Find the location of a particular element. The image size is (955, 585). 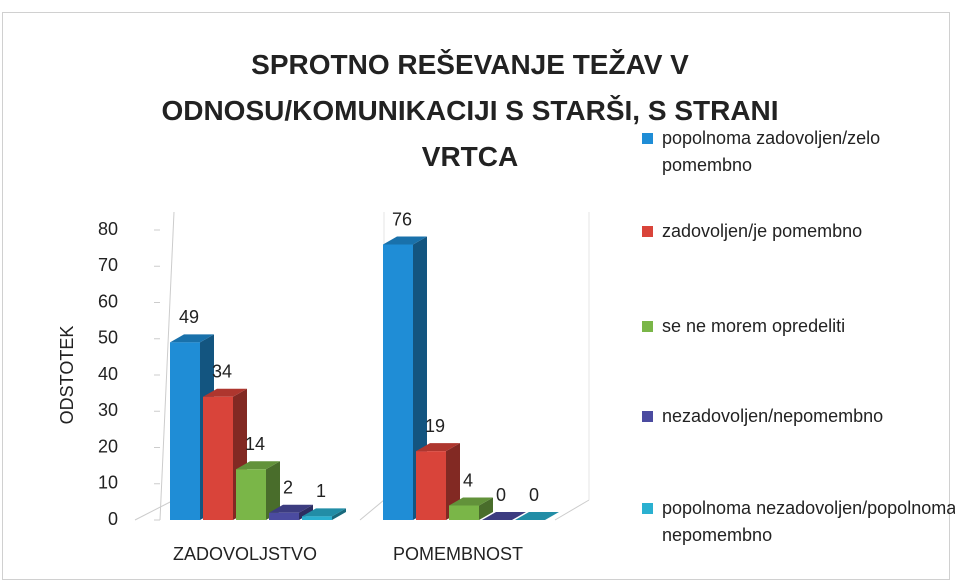

legend-label: zadovoljen/je pomembno is located at coordinates (762, 231).